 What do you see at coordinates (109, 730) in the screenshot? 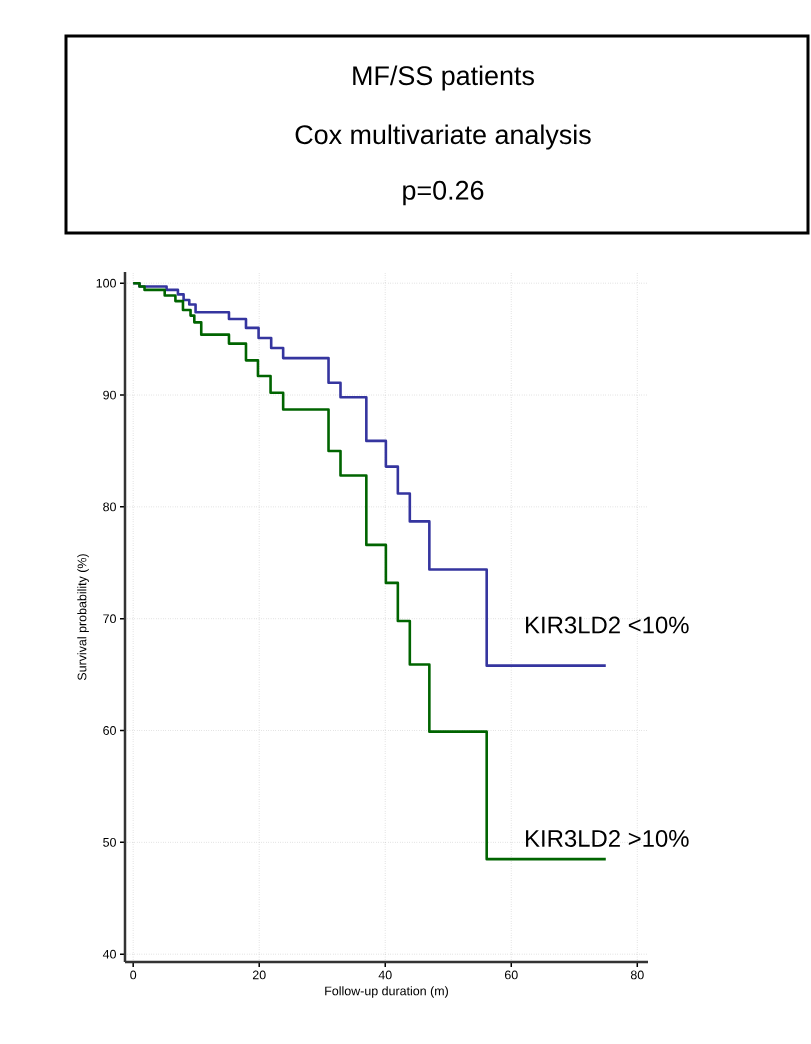
I see `y-tick-label: 60` at bounding box center [109, 730].